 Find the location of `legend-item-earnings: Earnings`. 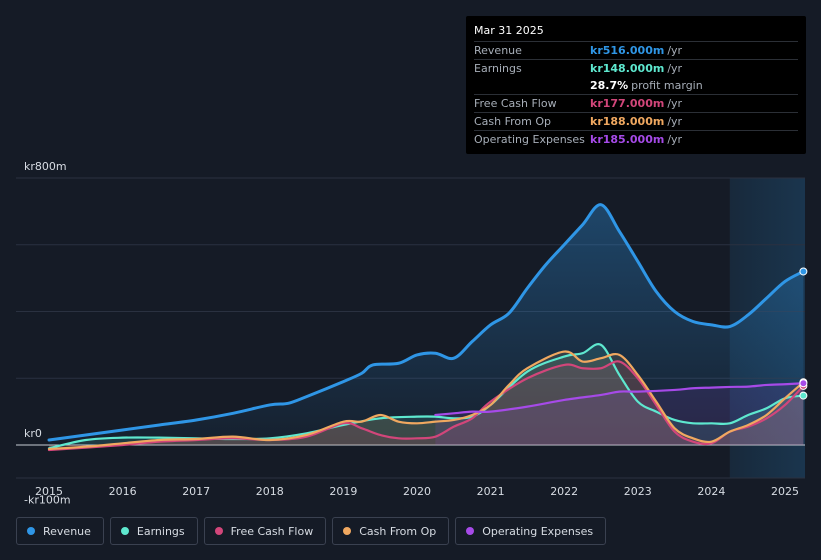

legend-item-earnings: Earnings is located at coordinates (153, 531).